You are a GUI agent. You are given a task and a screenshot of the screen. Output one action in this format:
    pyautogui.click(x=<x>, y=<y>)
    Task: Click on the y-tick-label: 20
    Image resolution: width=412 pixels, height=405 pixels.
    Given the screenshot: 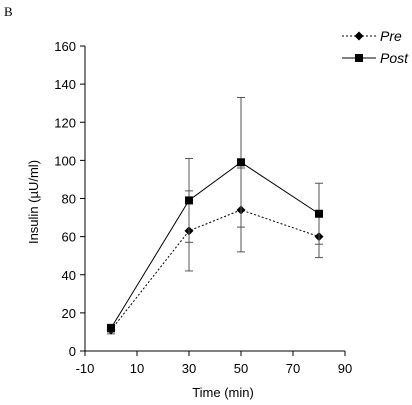 What is the action you would take?
    pyautogui.click(x=69, y=313)
    